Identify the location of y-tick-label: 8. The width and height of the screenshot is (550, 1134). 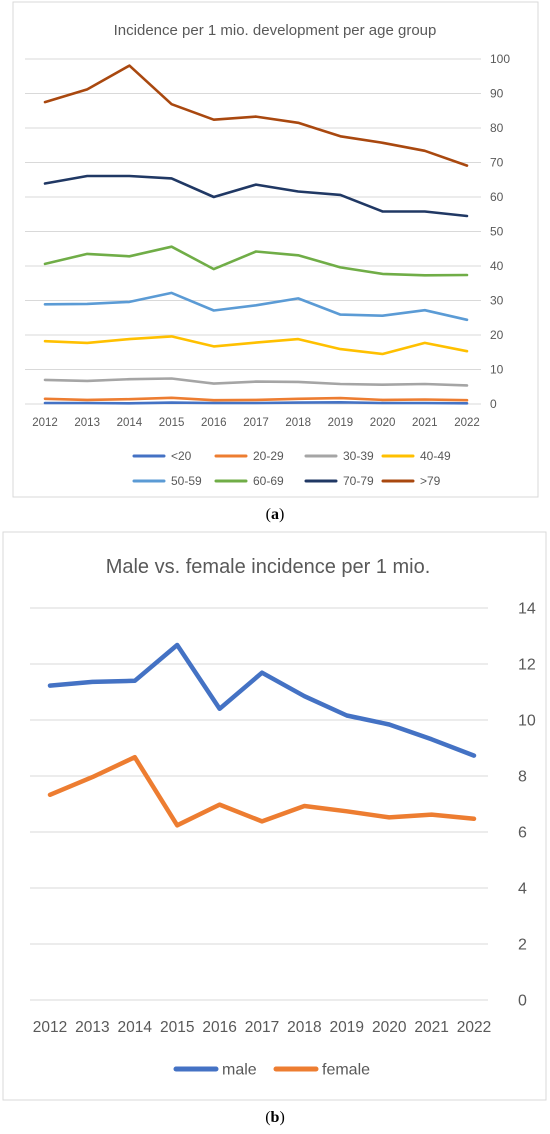
(522, 777).